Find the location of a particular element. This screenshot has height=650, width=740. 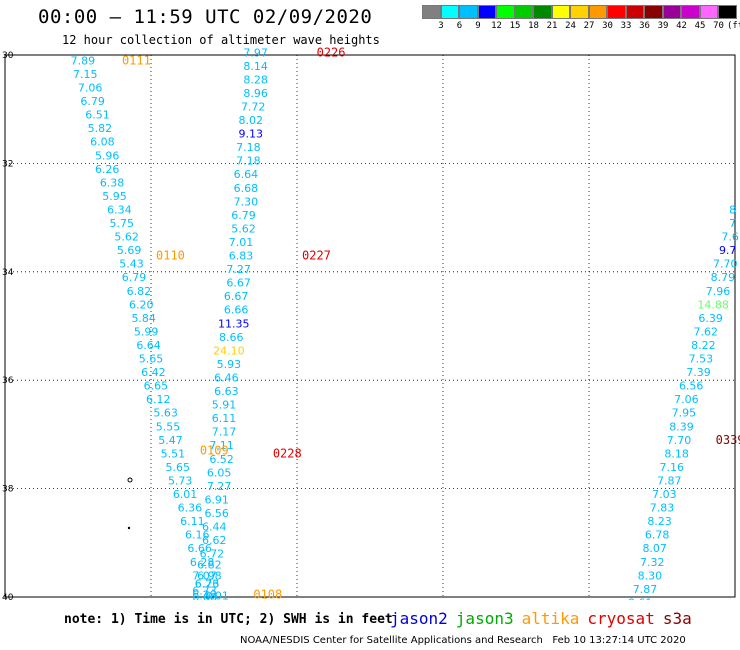

wave-height-value: 5.95 is located at coordinates (114, 196).